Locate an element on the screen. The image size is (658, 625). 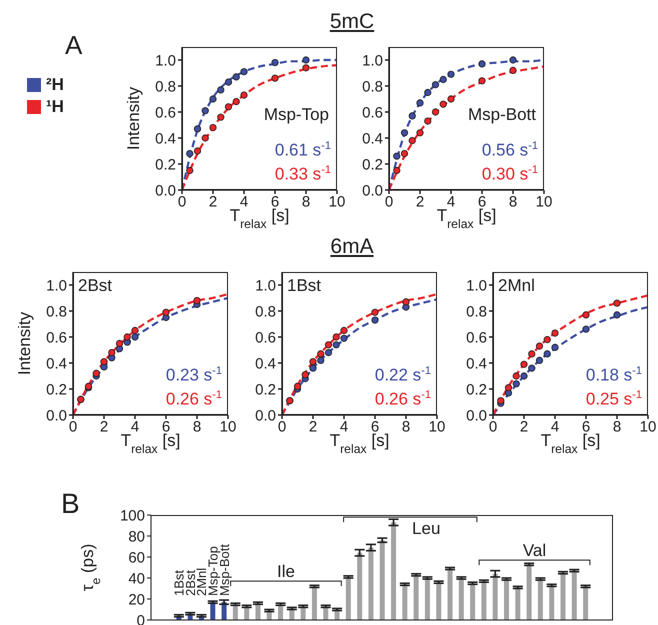
annotation: 0.30 s$^{-1}$ is located at coordinates (510, 174).